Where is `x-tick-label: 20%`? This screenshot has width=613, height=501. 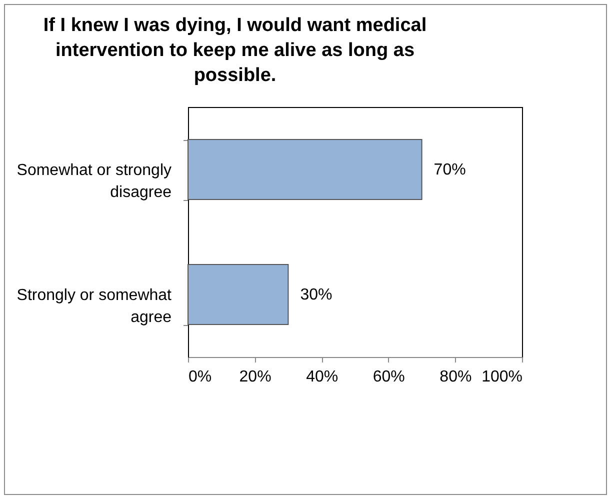
x-tick-label: 20% is located at coordinates (255, 377).